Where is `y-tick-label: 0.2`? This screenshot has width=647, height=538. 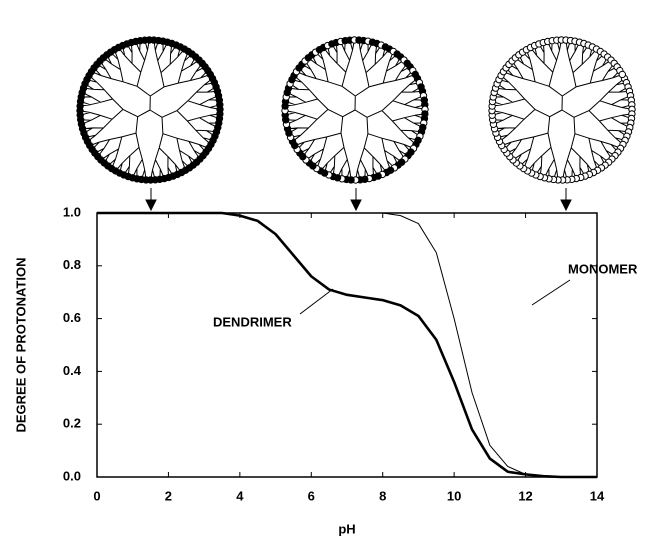
y-tick-label: 0.2 is located at coordinates (72, 423).